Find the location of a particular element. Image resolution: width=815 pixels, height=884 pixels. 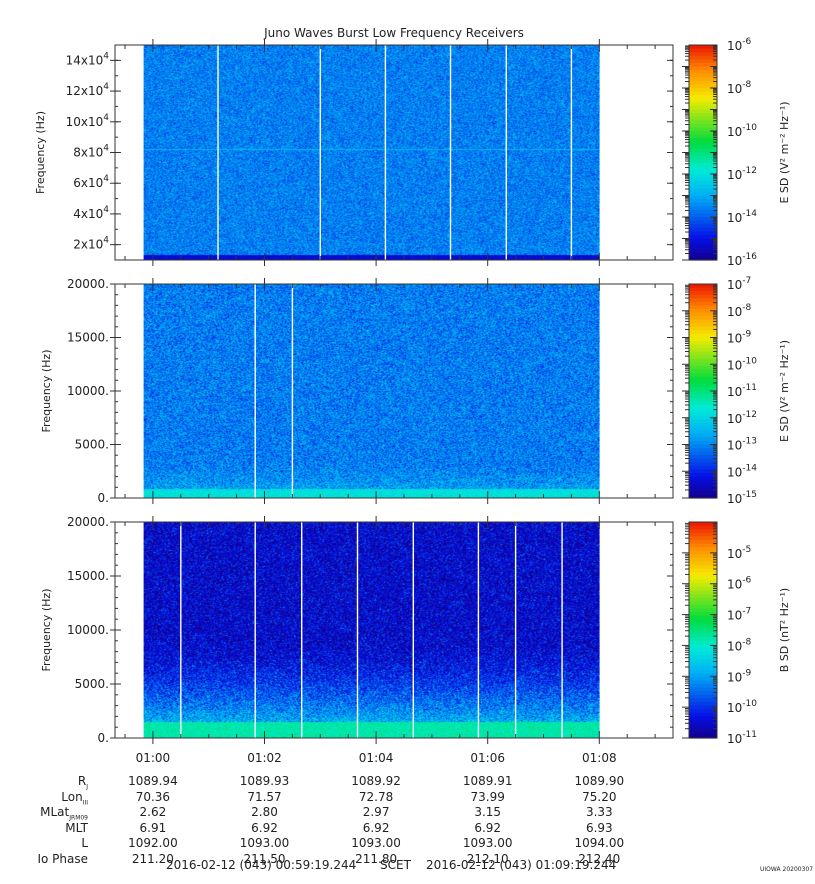

colorbar-tick-label: 10⁻¹⁶ is located at coordinates (742, 260).